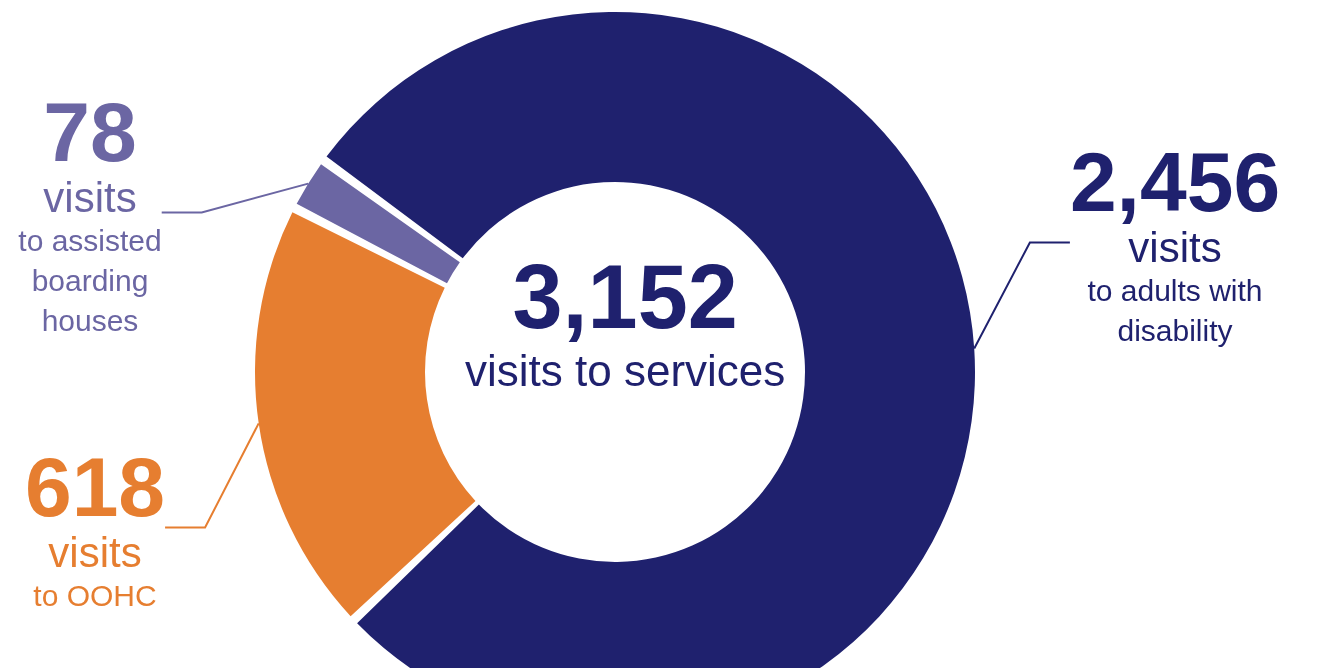  What do you see at coordinates (625, 370) in the screenshot?
I see `text: visits to services` at bounding box center [625, 370].